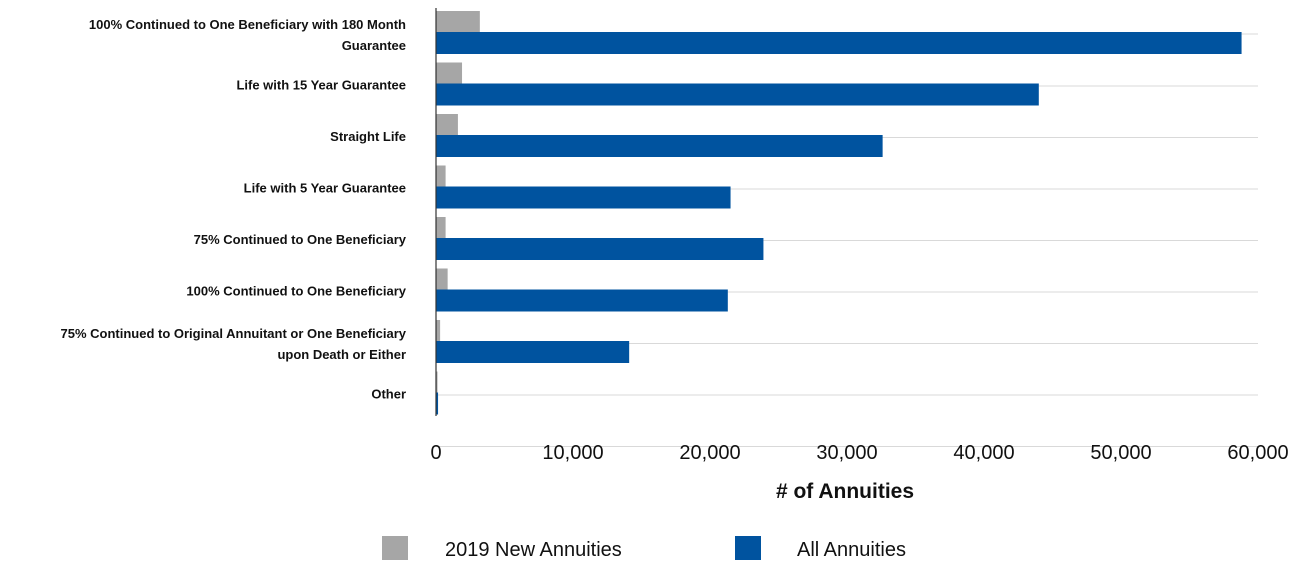 The width and height of the screenshot is (1300, 563). What do you see at coordinates (748, 548) in the screenshot?
I see `legend-swatch-all-annuities` at bounding box center [748, 548].